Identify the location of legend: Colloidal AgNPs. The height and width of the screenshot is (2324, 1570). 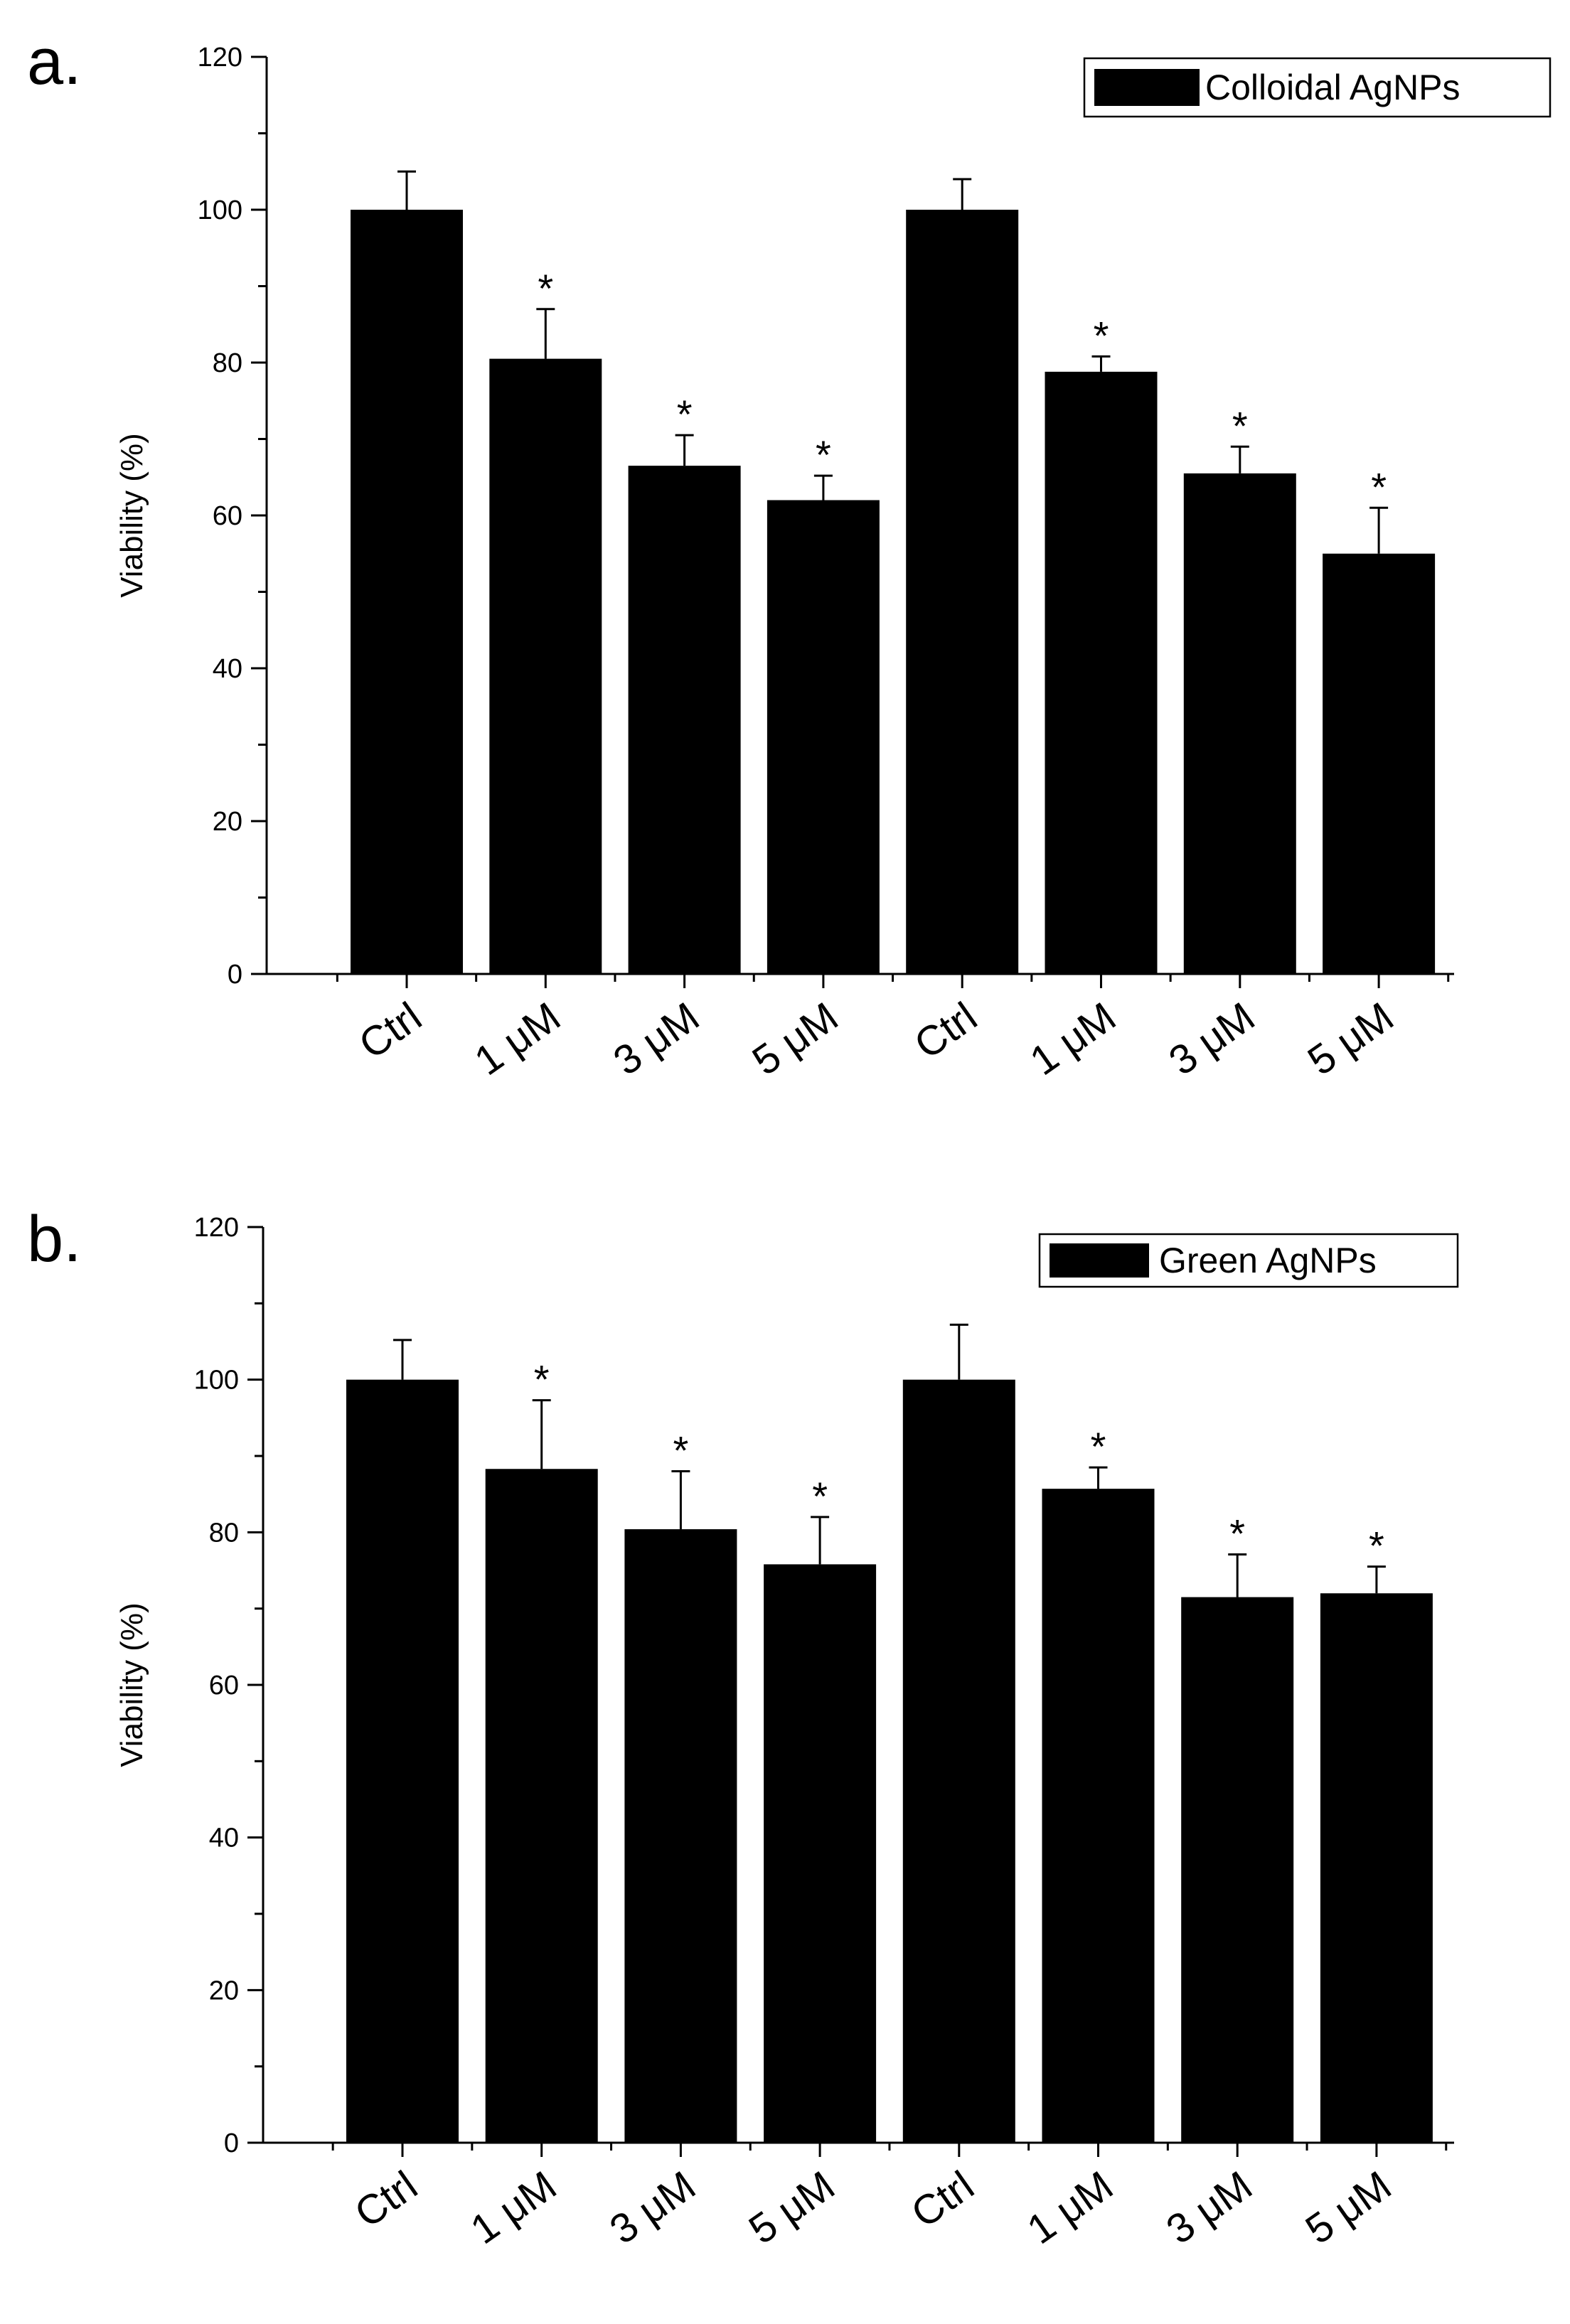
(1317, 87).